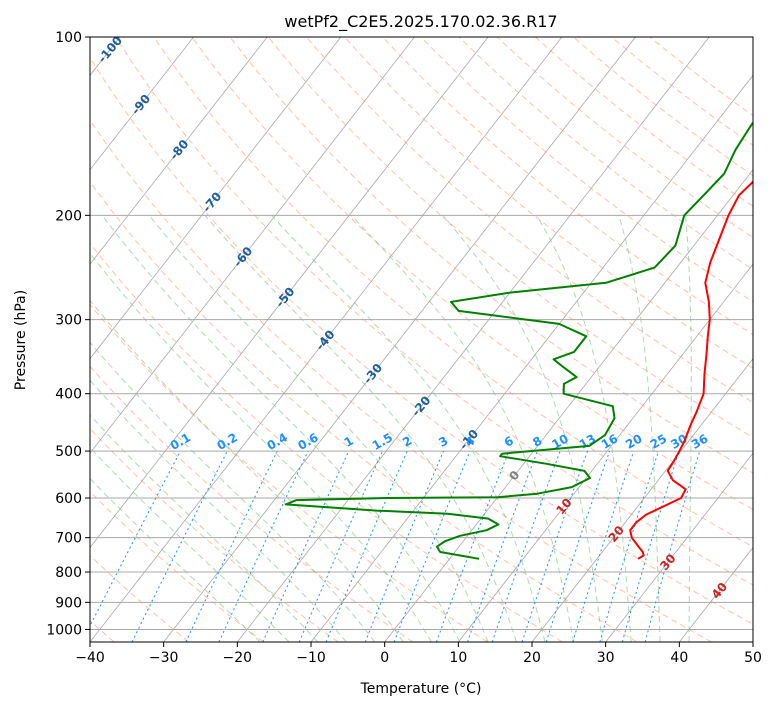 This screenshot has height=708, width=775. What do you see at coordinates (68, 539) in the screenshot?
I see `y-tick-label: 700` at bounding box center [68, 539].